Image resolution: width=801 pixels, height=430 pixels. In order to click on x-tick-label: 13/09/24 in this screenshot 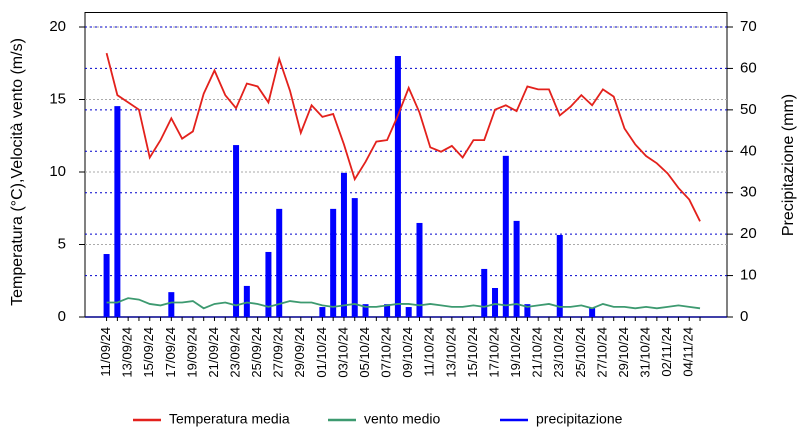, I will do `click(127, 352)`.